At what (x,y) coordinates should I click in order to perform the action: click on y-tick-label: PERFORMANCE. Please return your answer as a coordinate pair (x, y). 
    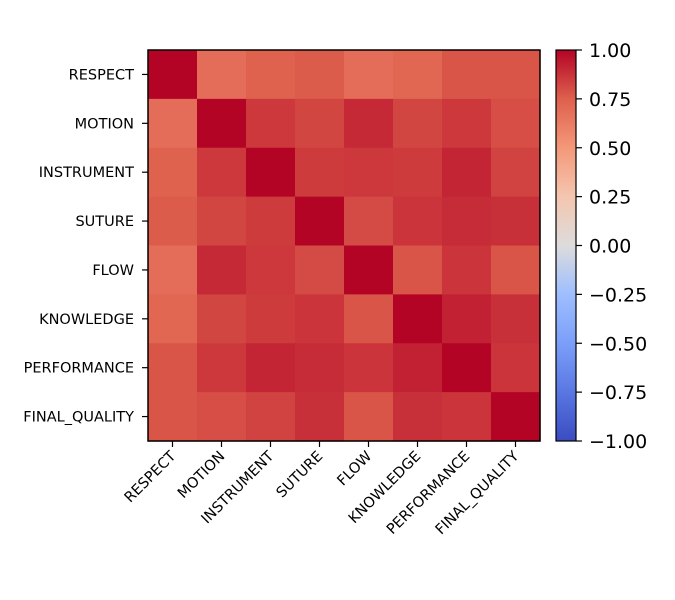
    Looking at the image, I should click on (79, 369).